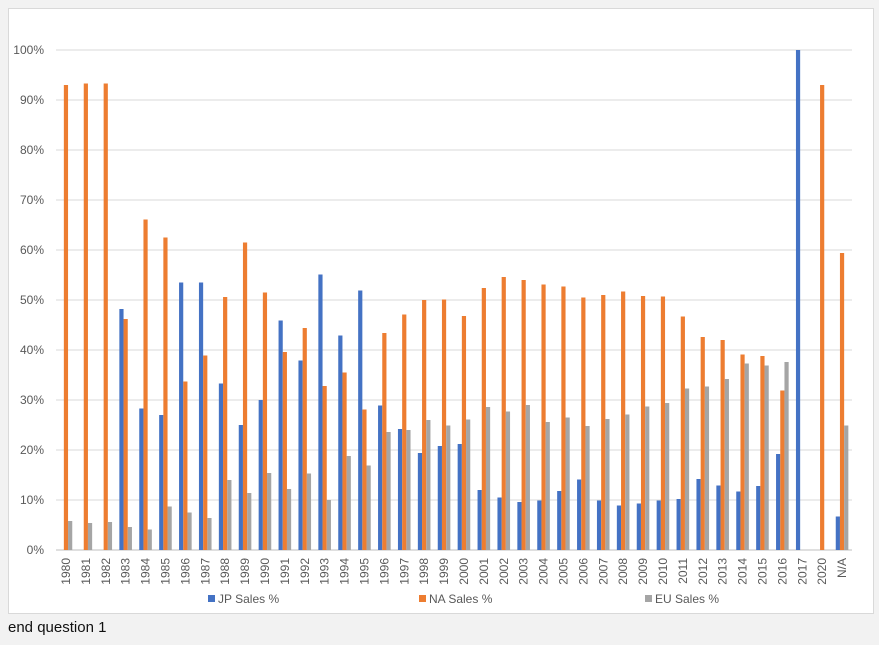  What do you see at coordinates (683, 571) in the screenshot?
I see `x-tick-label: 2011` at bounding box center [683, 571].